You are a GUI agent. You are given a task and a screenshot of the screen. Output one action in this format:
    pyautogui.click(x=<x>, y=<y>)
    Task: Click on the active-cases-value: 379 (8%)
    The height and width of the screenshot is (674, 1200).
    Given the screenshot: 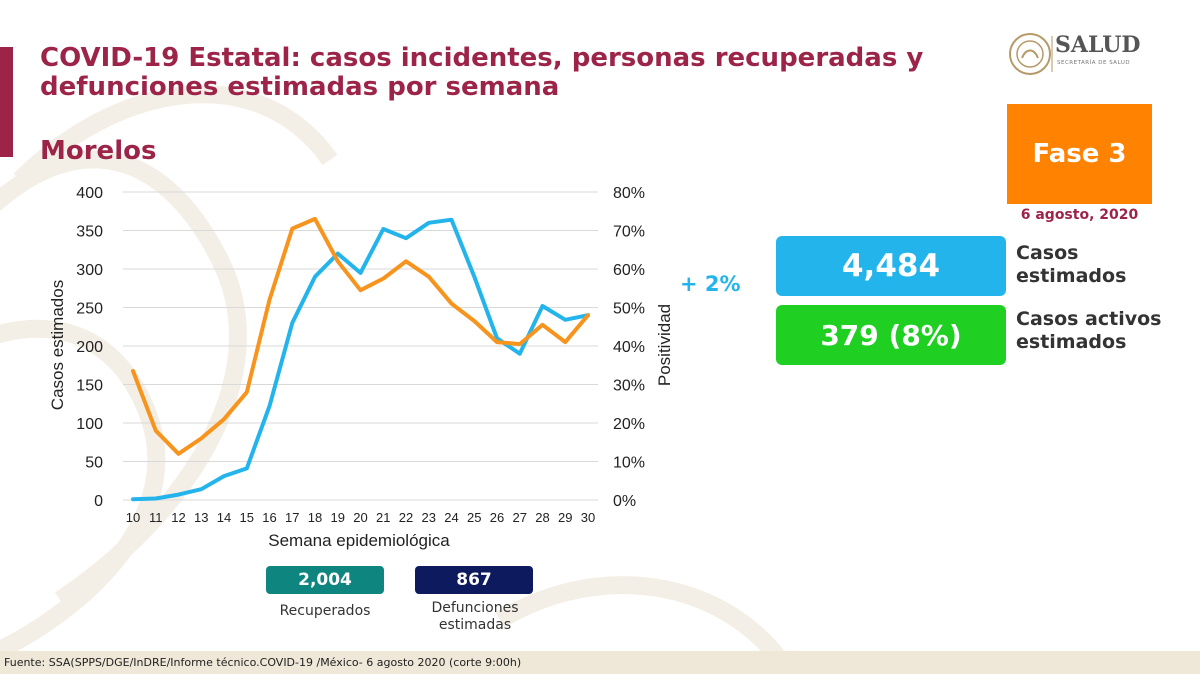 What is the action you would take?
    pyautogui.click(x=891, y=335)
    